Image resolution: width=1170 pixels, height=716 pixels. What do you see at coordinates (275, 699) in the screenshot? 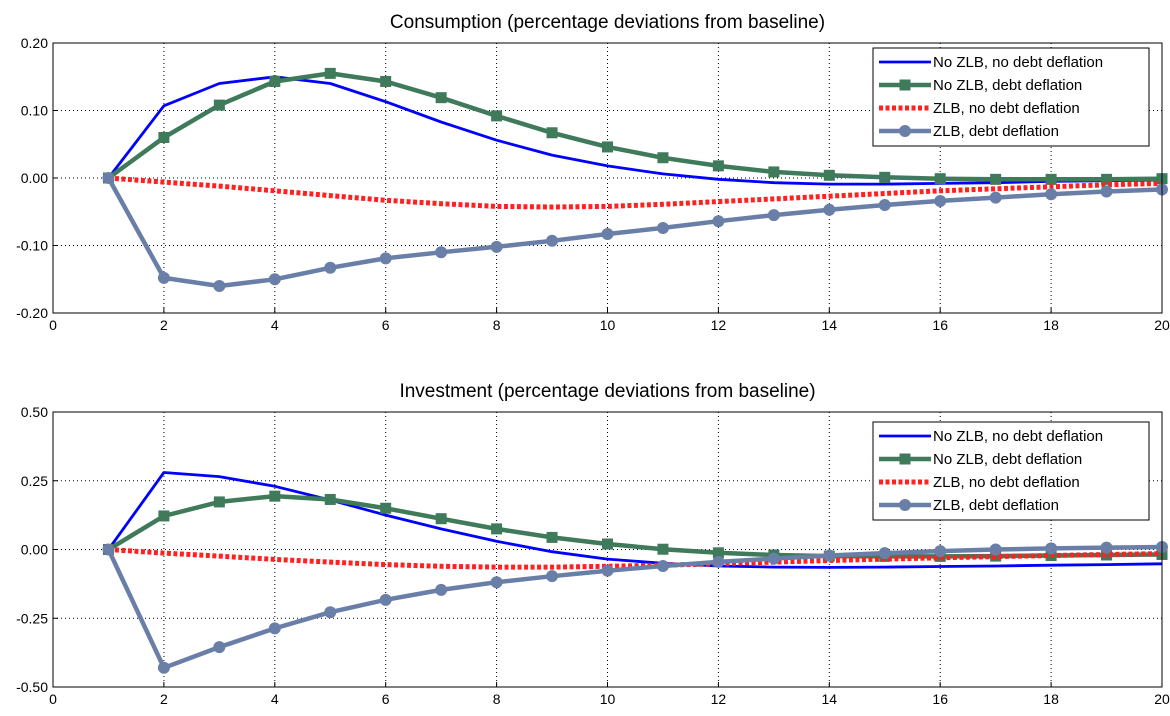
I see `investment-x-tick-label: 4` at bounding box center [275, 699].